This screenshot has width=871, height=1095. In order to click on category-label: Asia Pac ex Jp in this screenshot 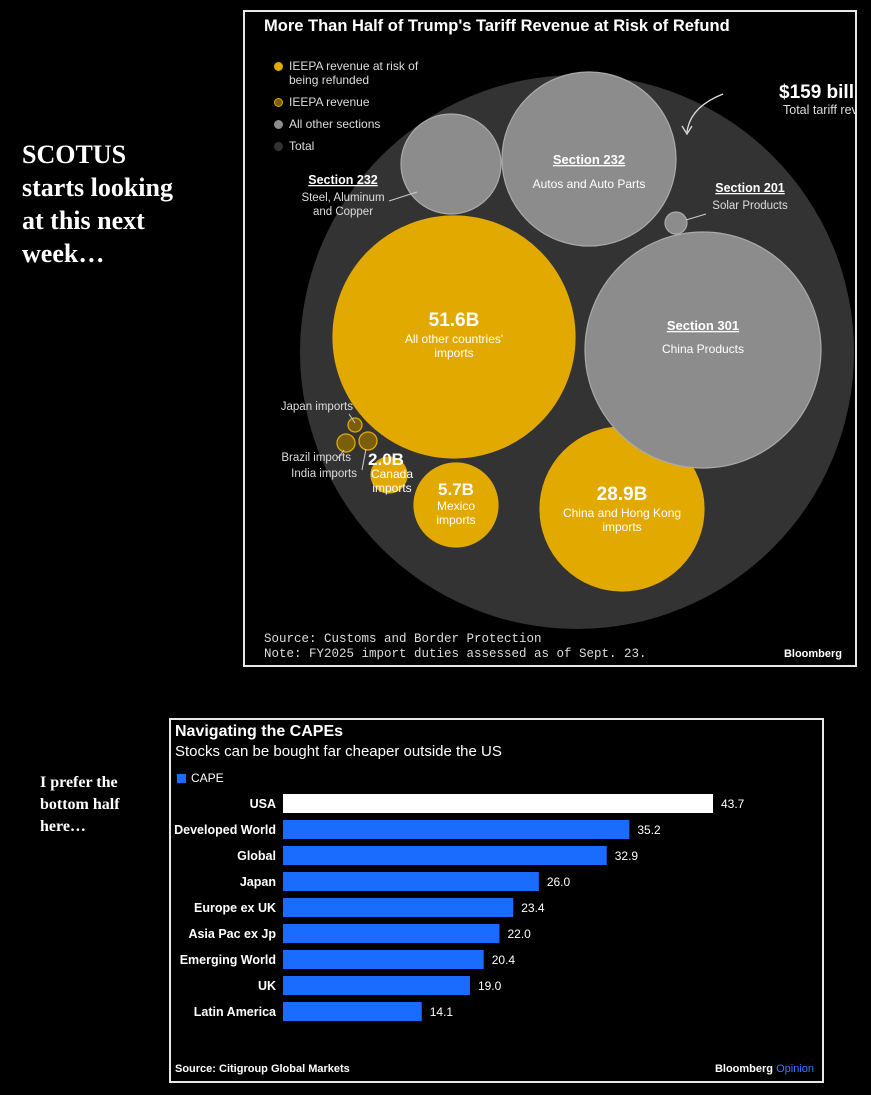, I will do `click(232, 934)`.